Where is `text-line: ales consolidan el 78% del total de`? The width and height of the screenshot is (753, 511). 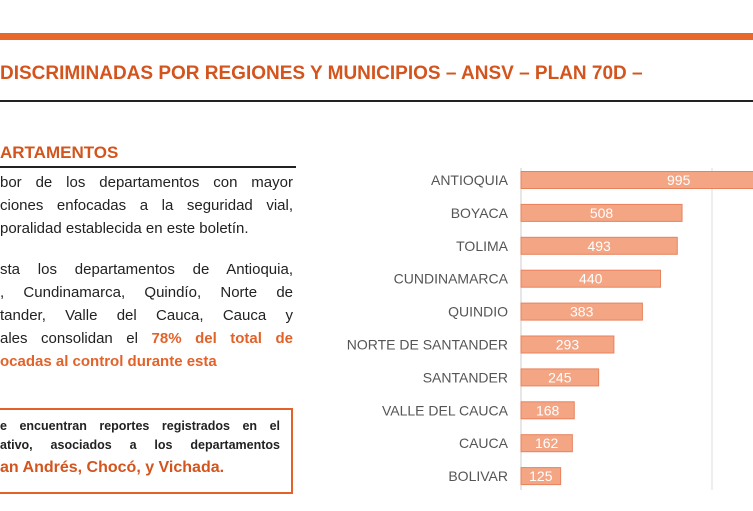 text-line: ales consolidan el 78% del total de is located at coordinates (146, 339).